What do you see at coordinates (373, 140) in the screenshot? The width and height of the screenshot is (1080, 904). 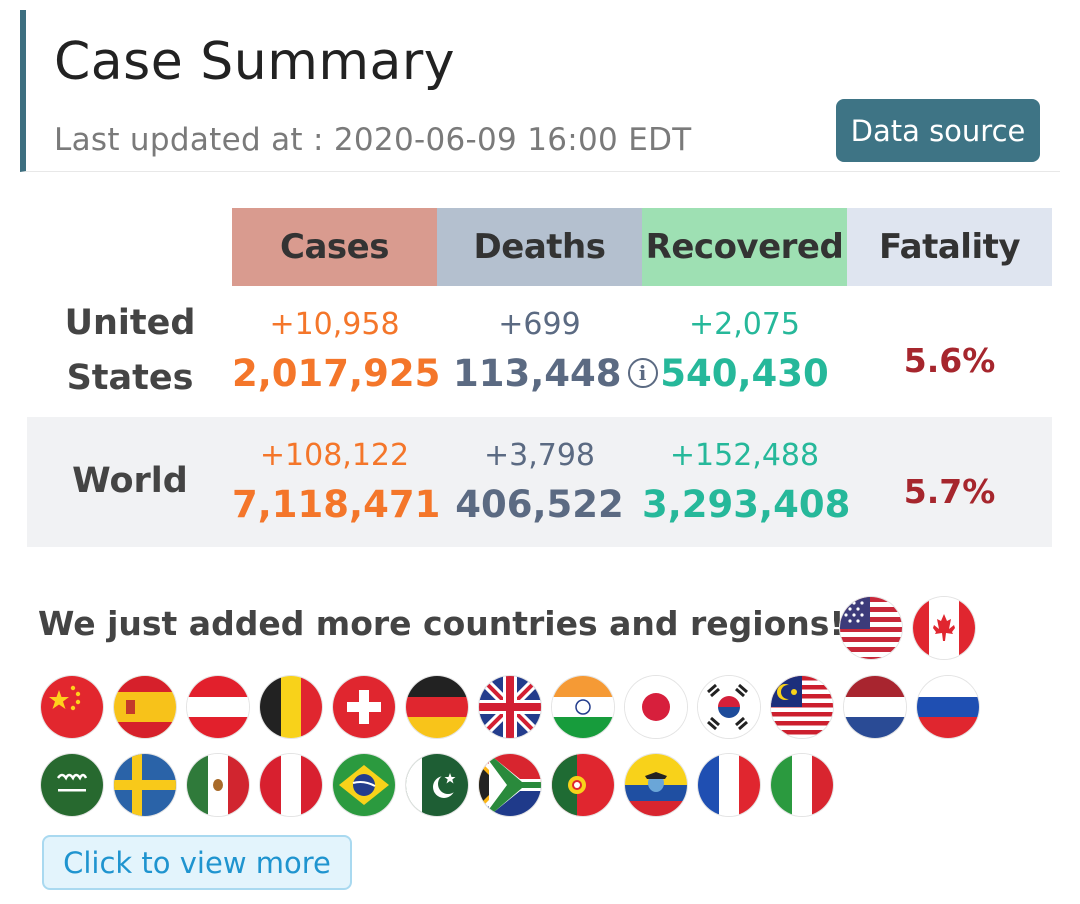 I see `last-updated: Last updated at : 2020-06-09 16:00 EDT` at bounding box center [373, 140].